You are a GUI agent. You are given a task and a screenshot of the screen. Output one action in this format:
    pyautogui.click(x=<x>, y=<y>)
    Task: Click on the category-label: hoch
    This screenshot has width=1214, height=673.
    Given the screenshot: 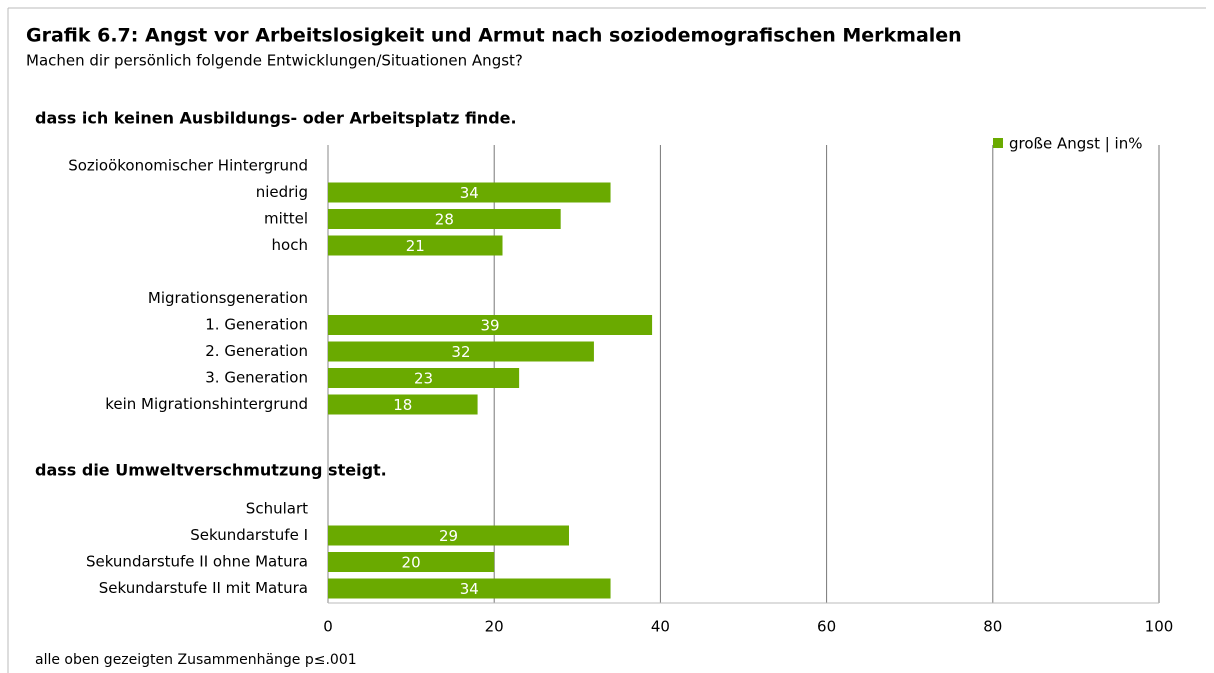 What is the action you would take?
    pyautogui.click(x=290, y=245)
    